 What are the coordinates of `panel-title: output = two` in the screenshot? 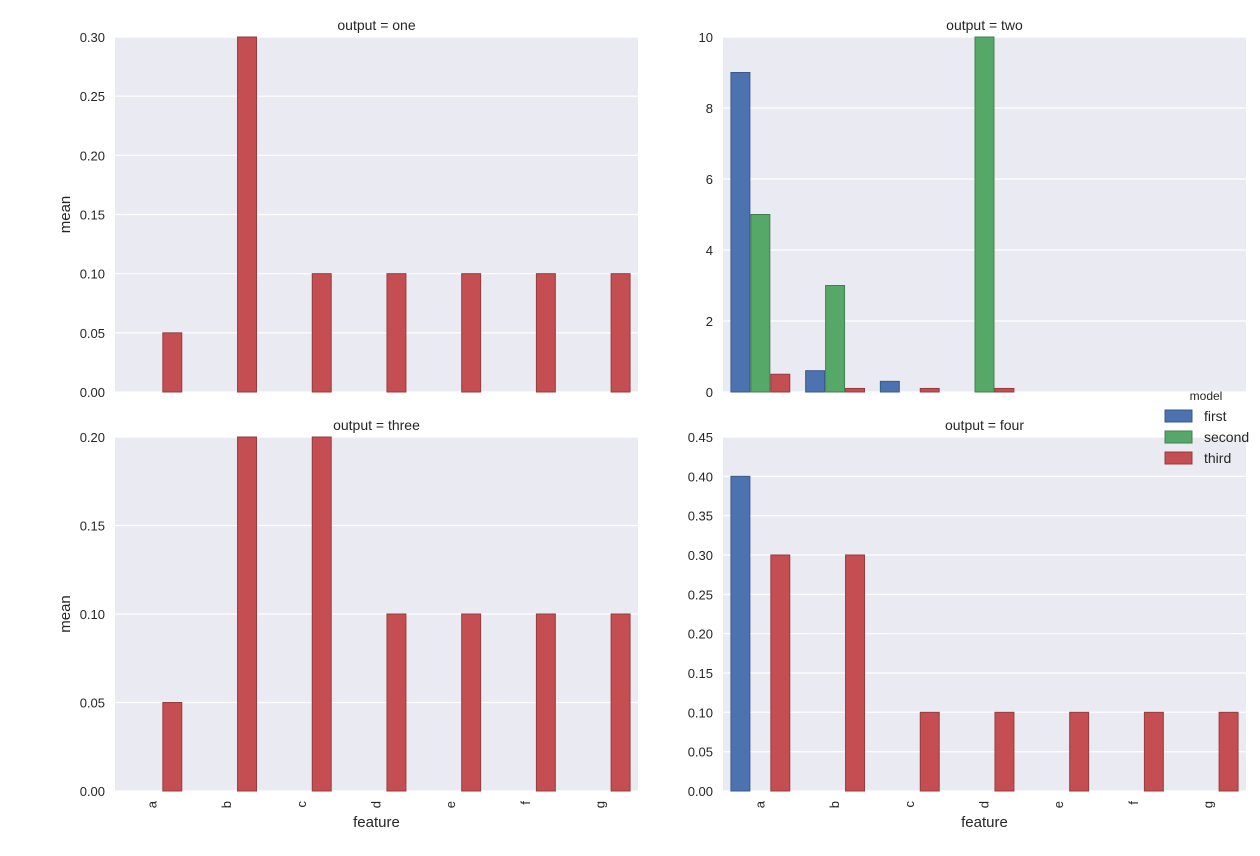 It's located at (984, 25).